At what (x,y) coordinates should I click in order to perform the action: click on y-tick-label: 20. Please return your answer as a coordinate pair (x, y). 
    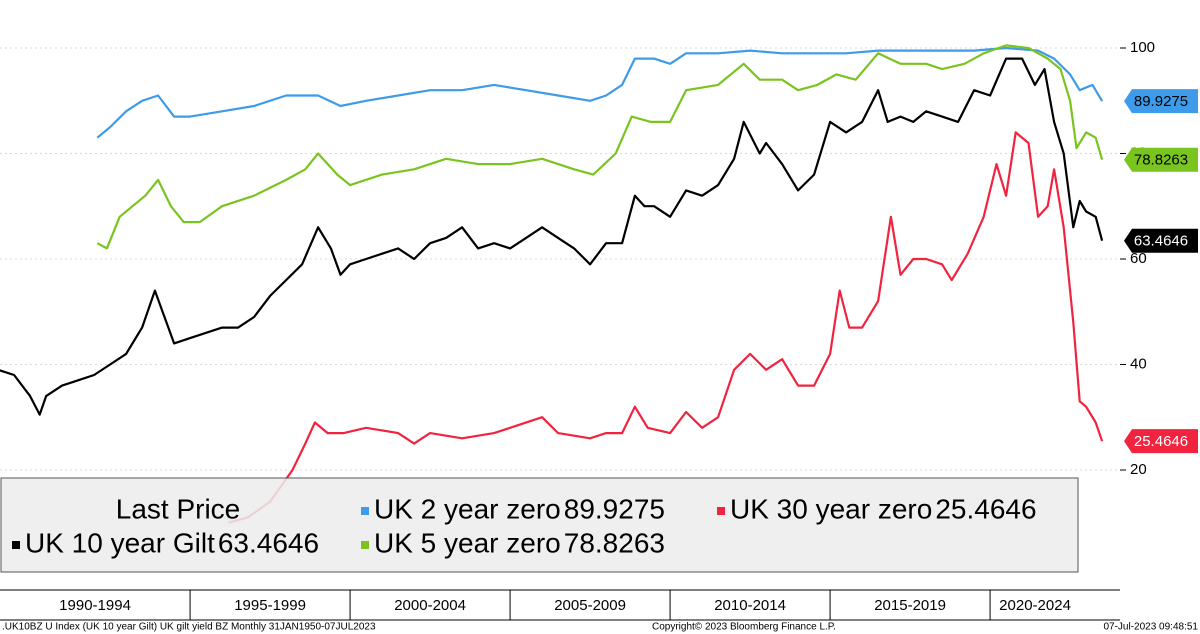
    Looking at the image, I should click on (1138, 469).